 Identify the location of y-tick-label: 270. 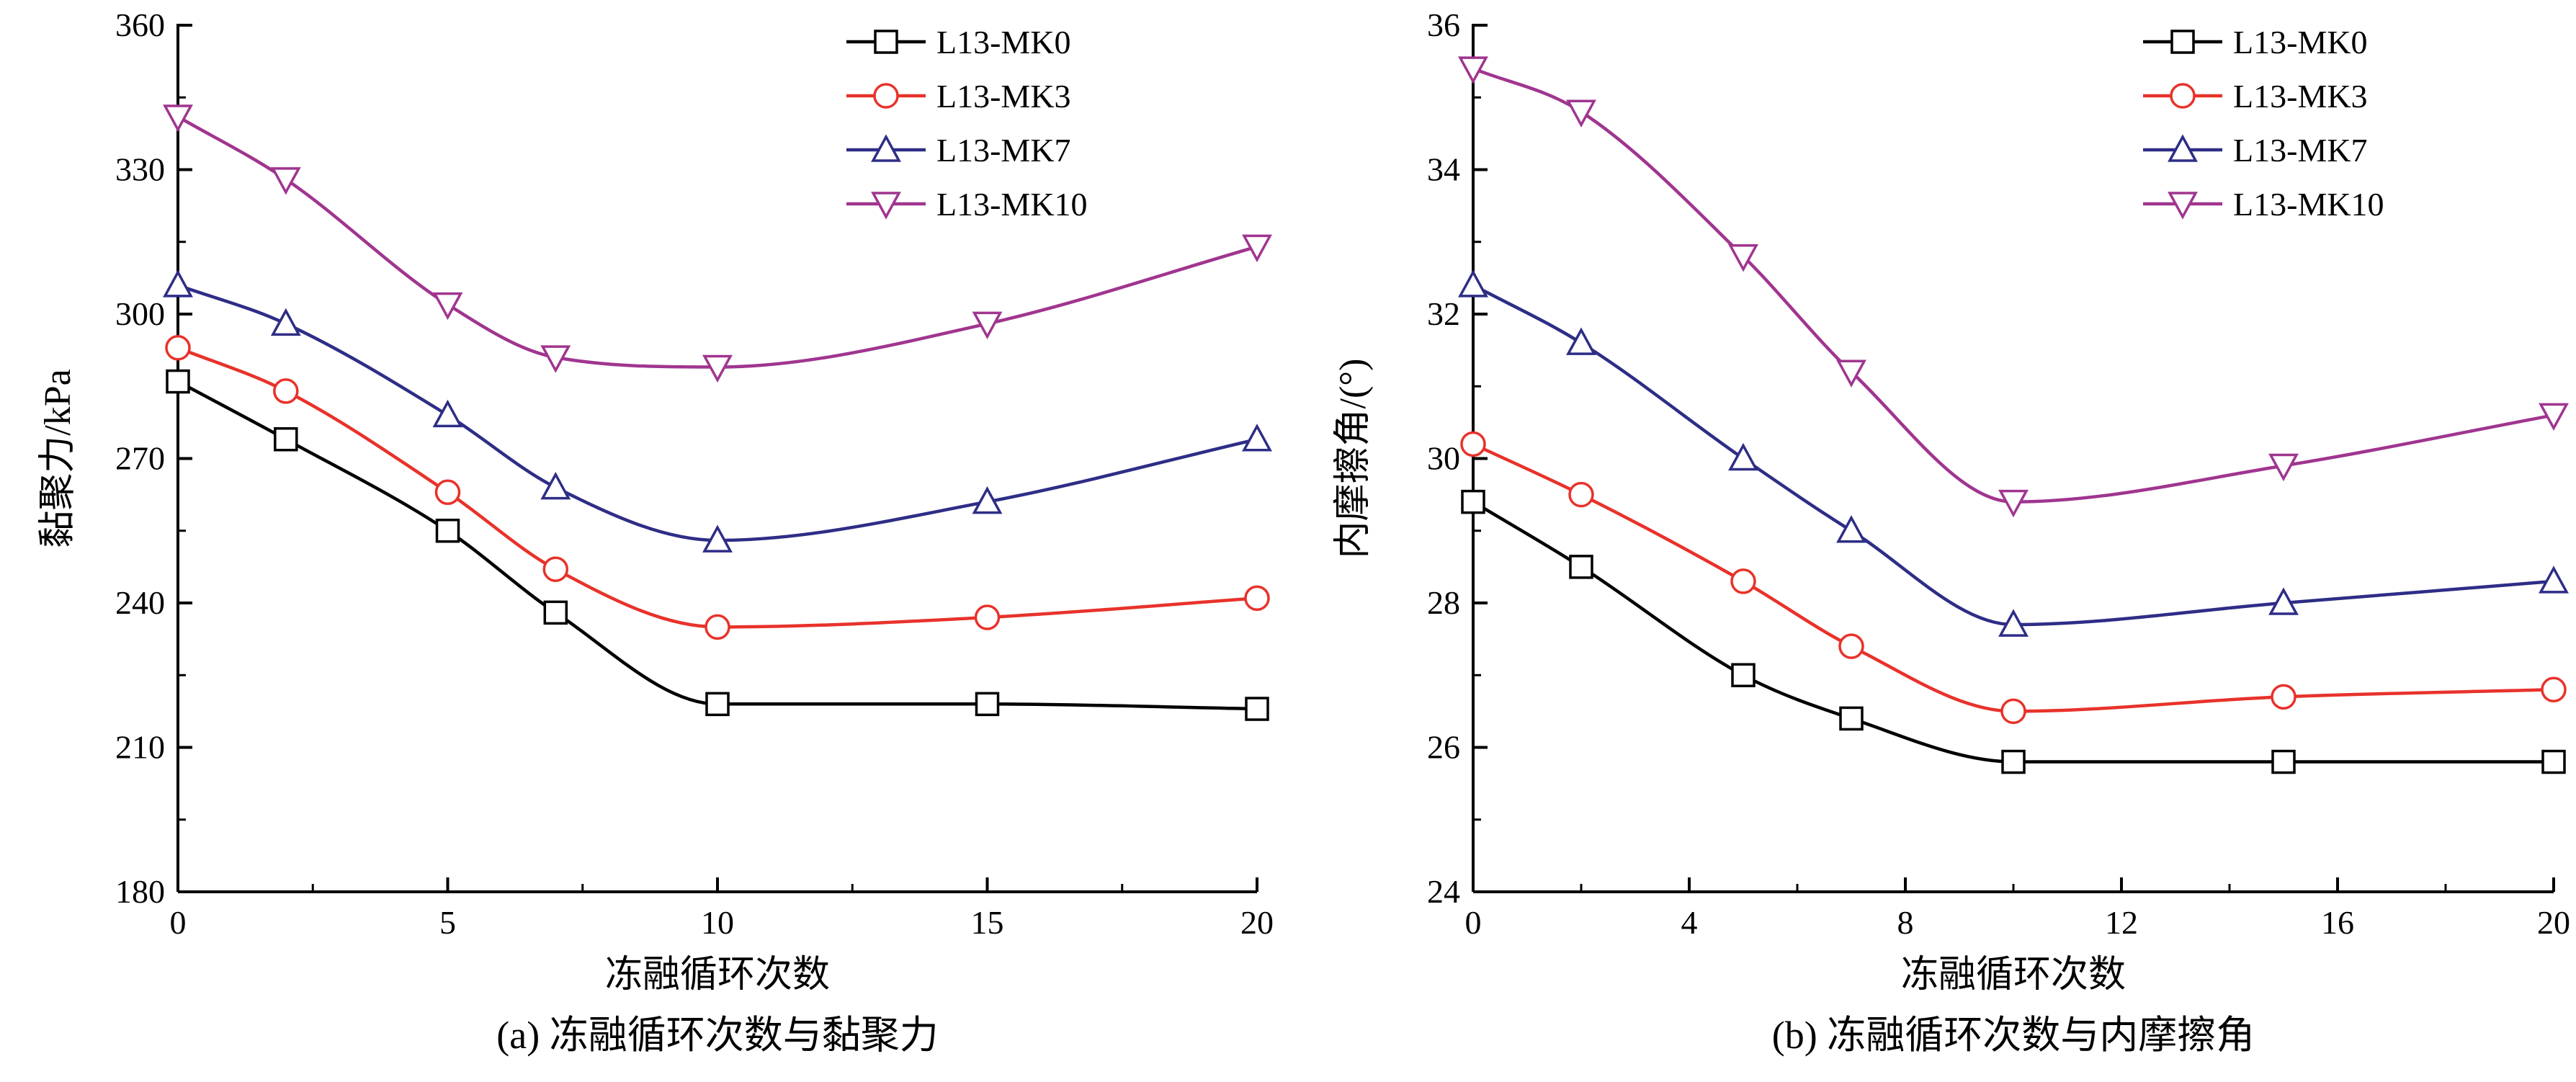
(140, 458).